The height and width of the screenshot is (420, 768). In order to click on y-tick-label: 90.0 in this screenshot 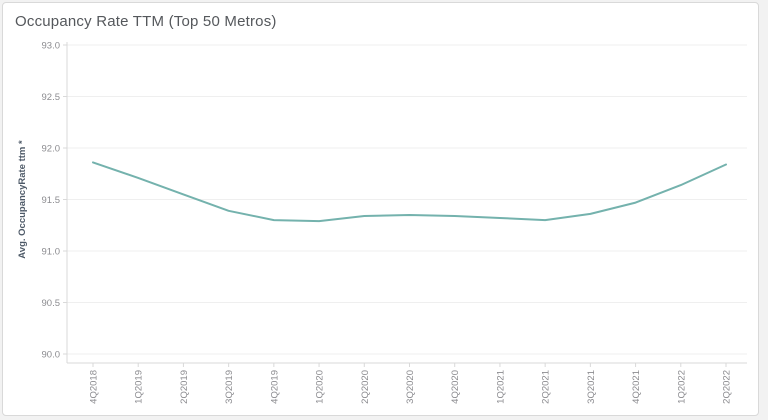, I will do `click(51, 355)`.